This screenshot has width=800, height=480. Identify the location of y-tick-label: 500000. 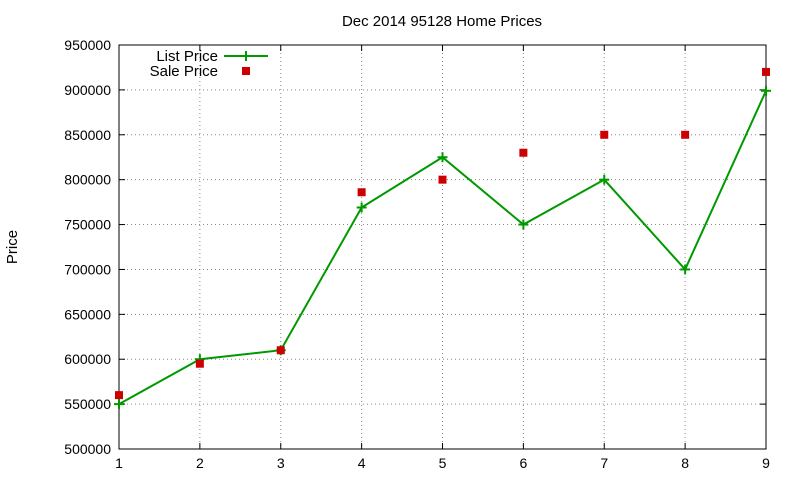
(87, 449).